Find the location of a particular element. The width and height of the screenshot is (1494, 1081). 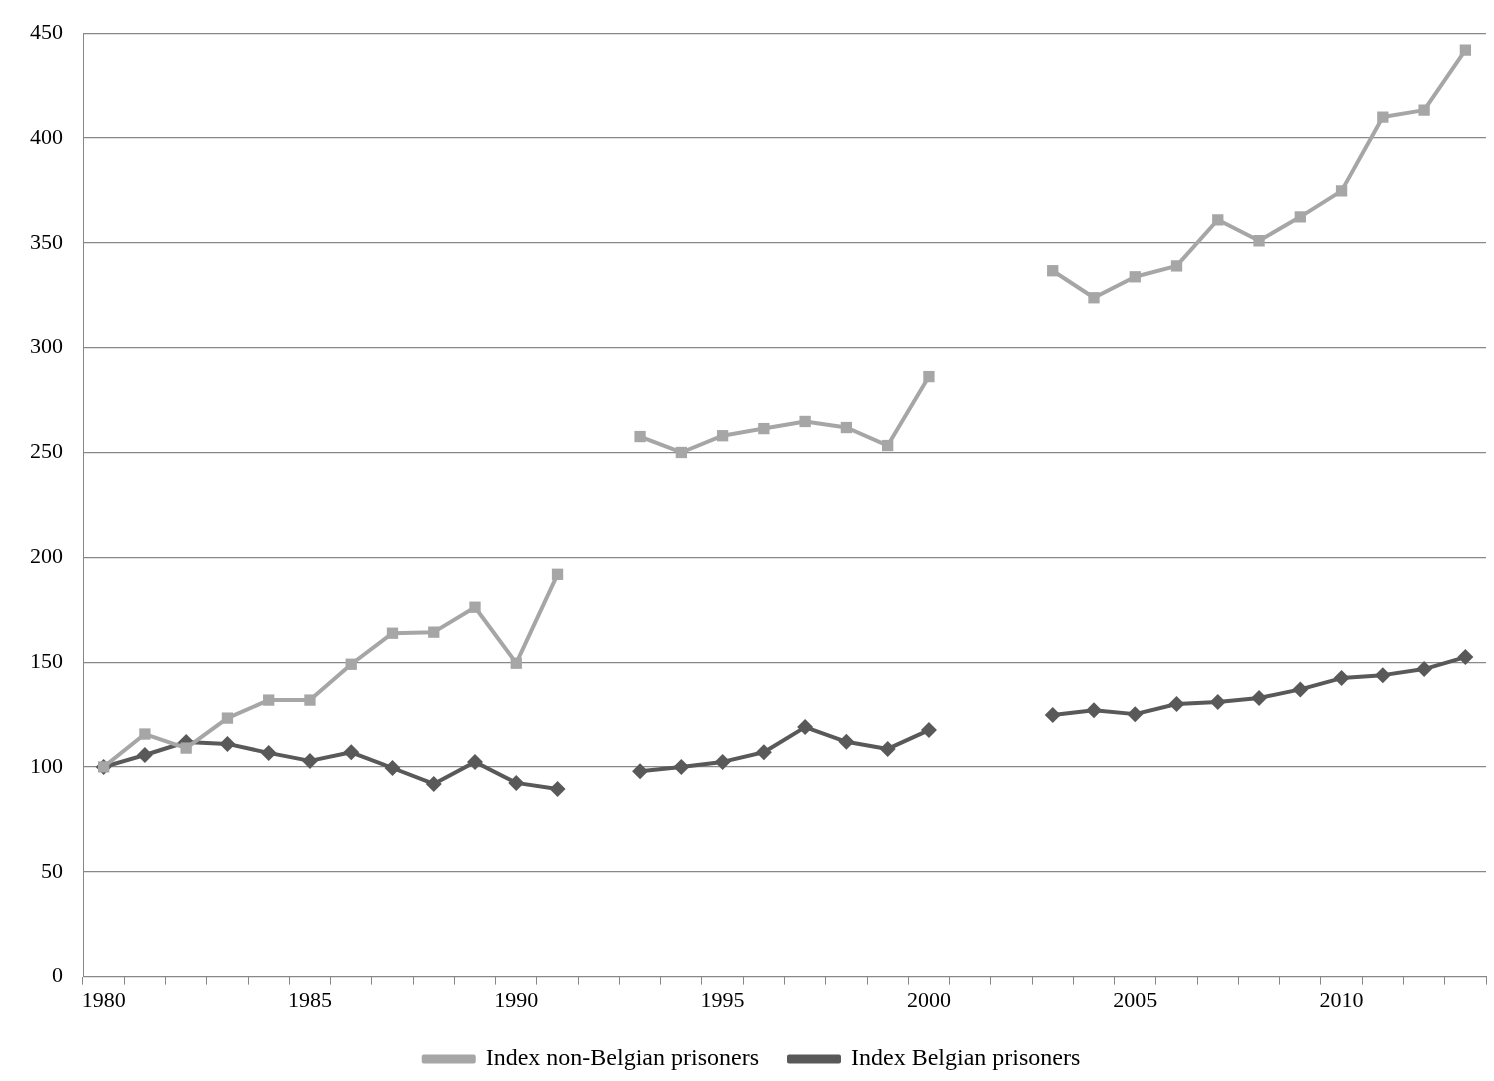

y-tick-label: 350 is located at coordinates (46, 241).